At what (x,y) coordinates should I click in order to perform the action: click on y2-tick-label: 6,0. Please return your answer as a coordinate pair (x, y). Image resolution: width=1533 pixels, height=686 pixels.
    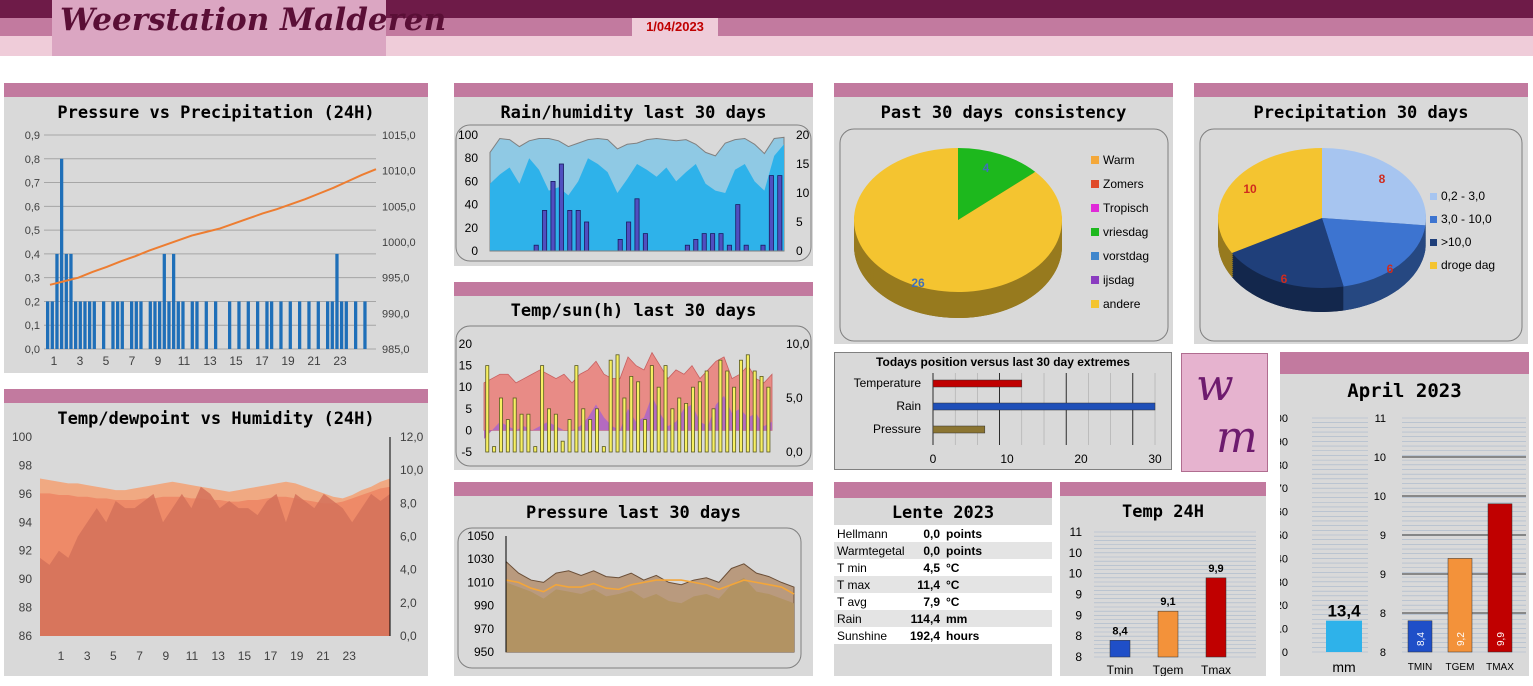
    Looking at the image, I should click on (408, 537).